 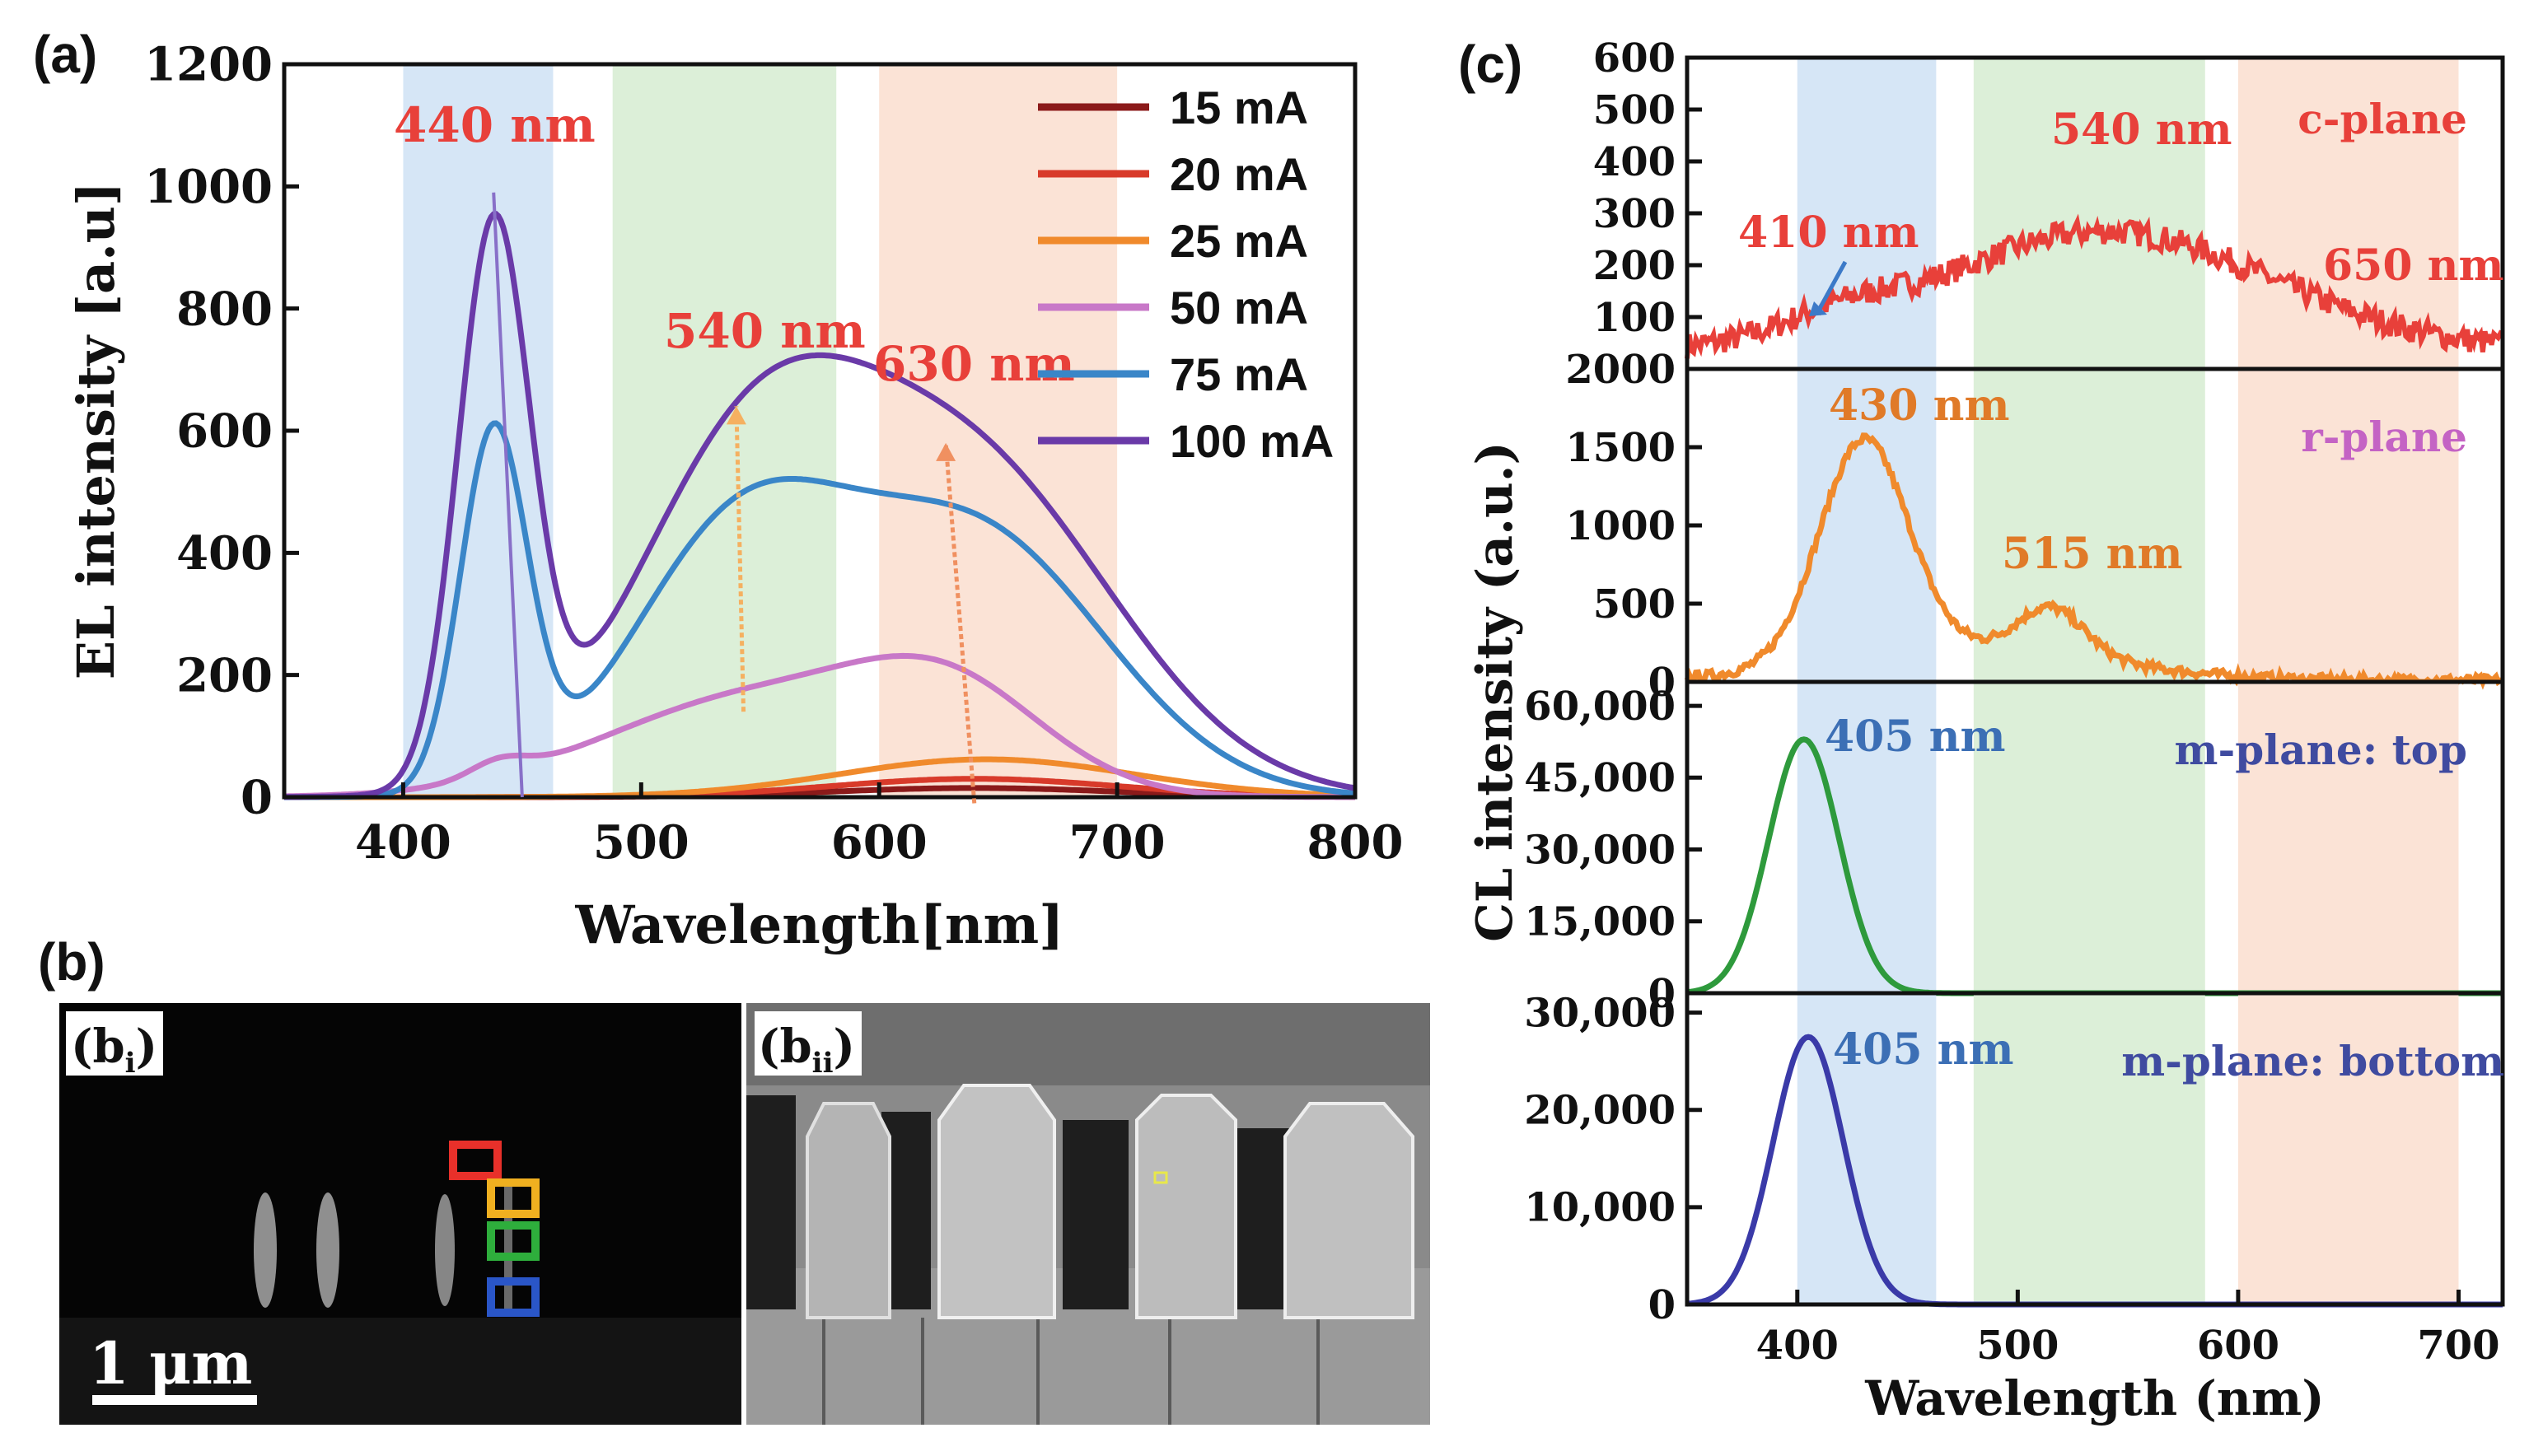 What do you see at coordinates (475, 1160) in the screenshot?
I see `marker-red` at bounding box center [475, 1160].